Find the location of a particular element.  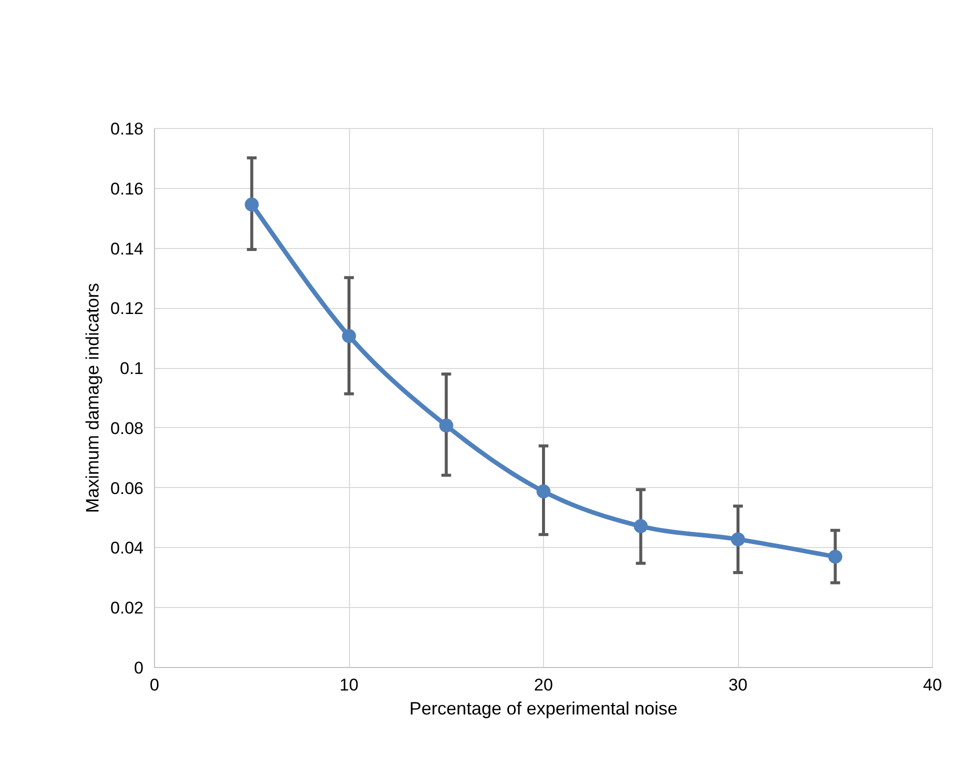

x-axis-title: Percentage of experimental noise is located at coordinates (543, 708).